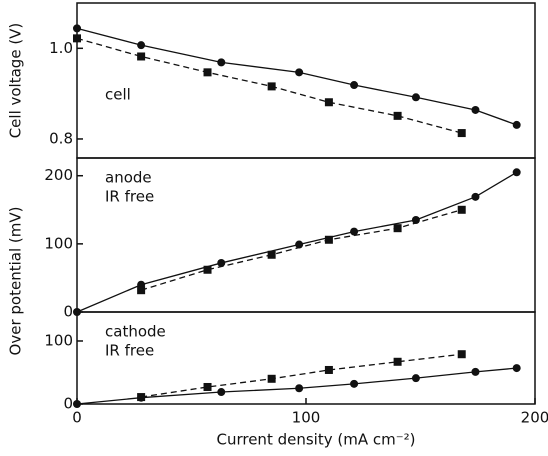 Image resolution: width=548 pixels, height=456 pixels. Describe the element at coordinates (534, 418) in the screenshot. I see `x-tick-label: 200` at that location.